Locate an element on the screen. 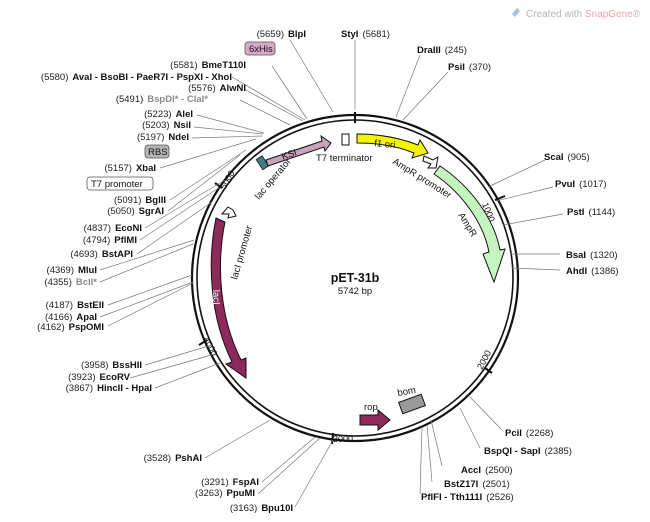 This screenshot has height=522, width=650. t7-promoter-box is located at coordinates (120, 183).